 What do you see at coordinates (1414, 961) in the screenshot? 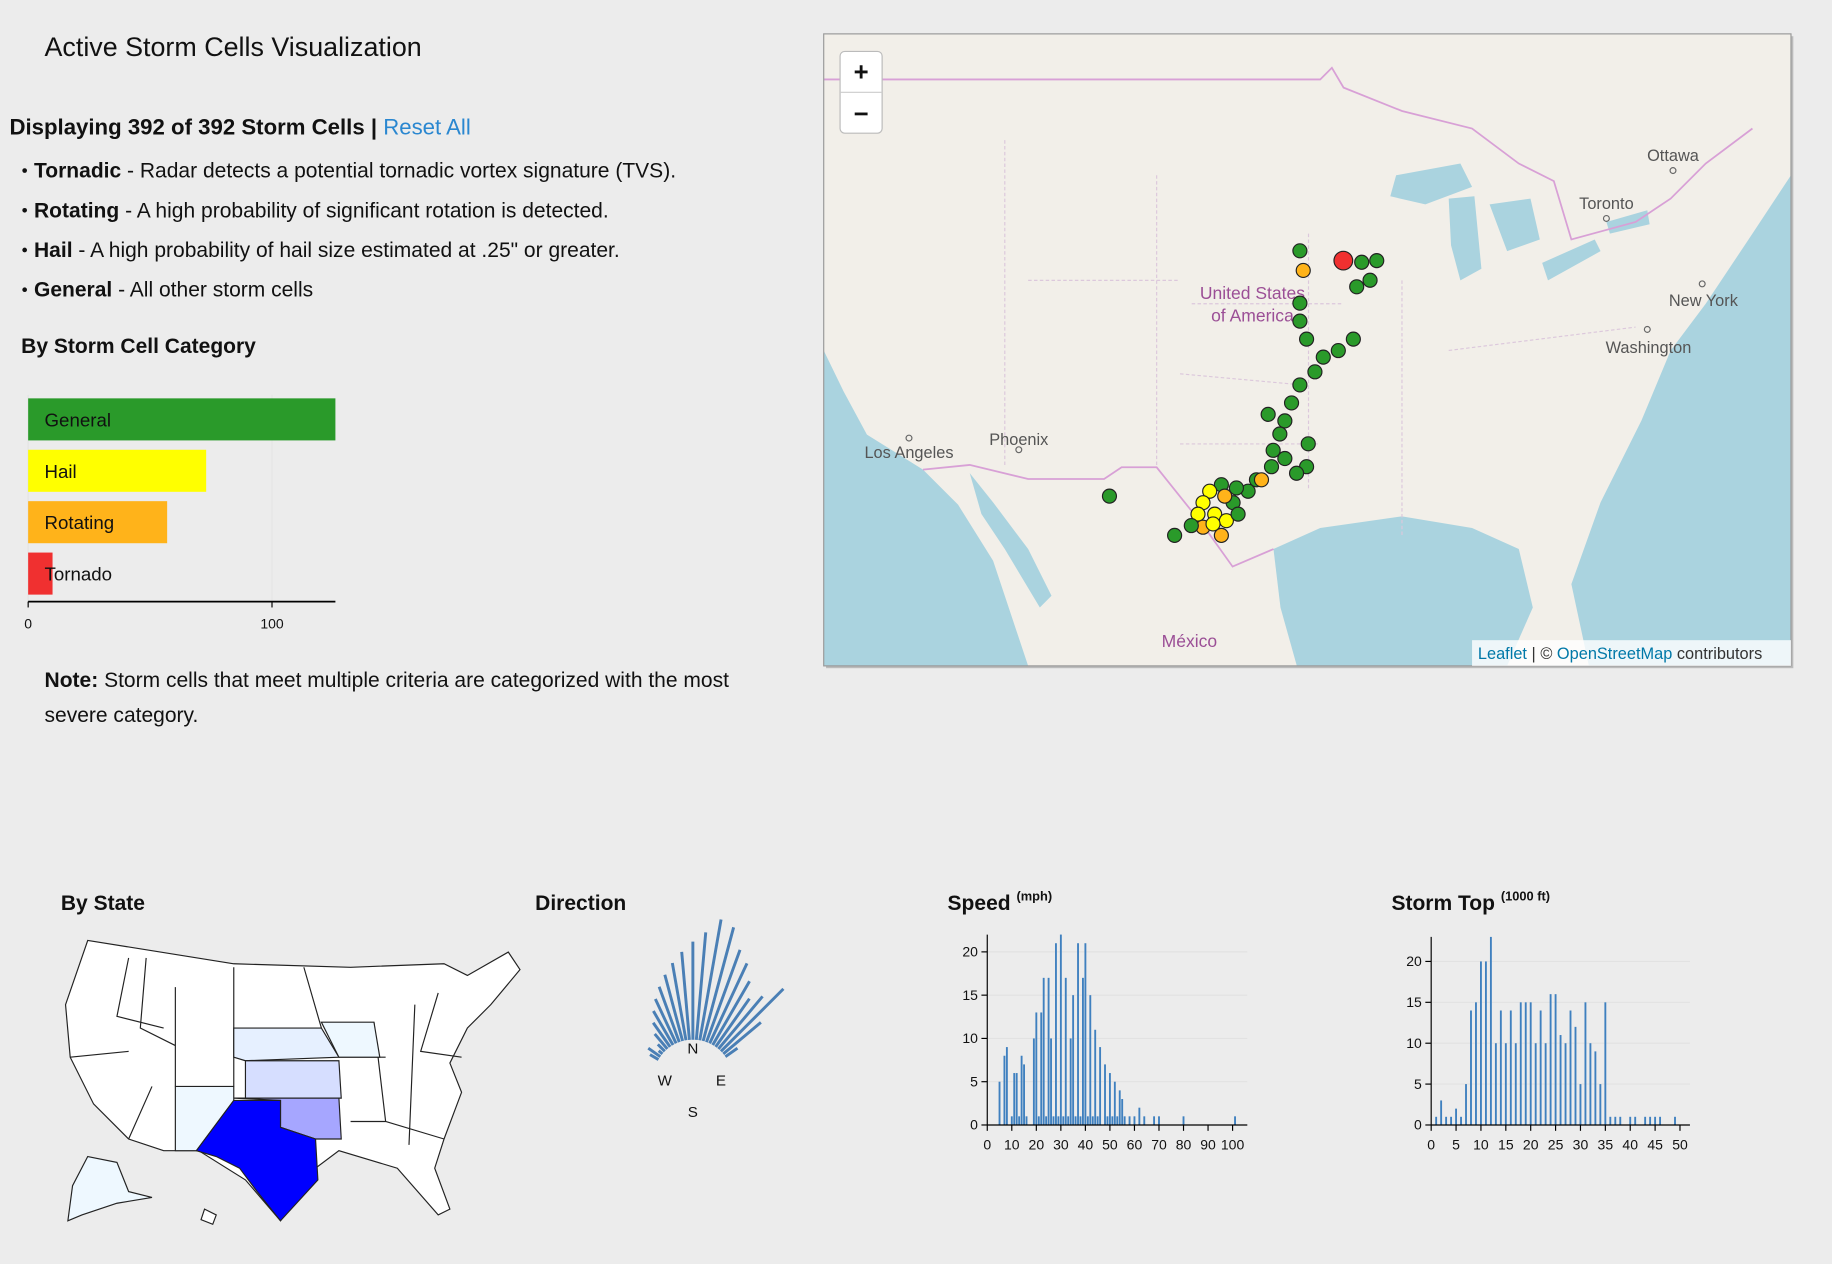
I see `y-tick-label: 20` at bounding box center [1414, 961].